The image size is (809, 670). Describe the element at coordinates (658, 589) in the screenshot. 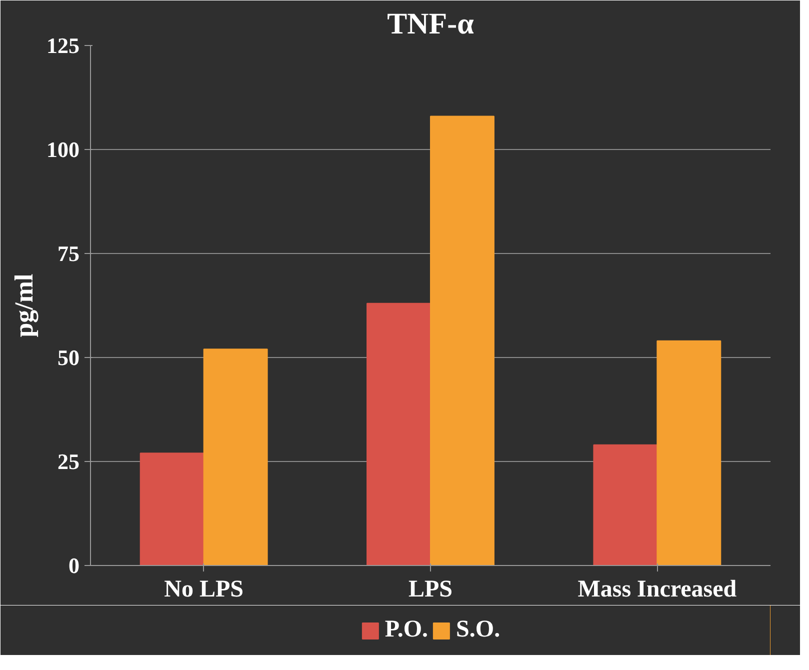

I see `x-tick-label: Mass Increased` at that location.